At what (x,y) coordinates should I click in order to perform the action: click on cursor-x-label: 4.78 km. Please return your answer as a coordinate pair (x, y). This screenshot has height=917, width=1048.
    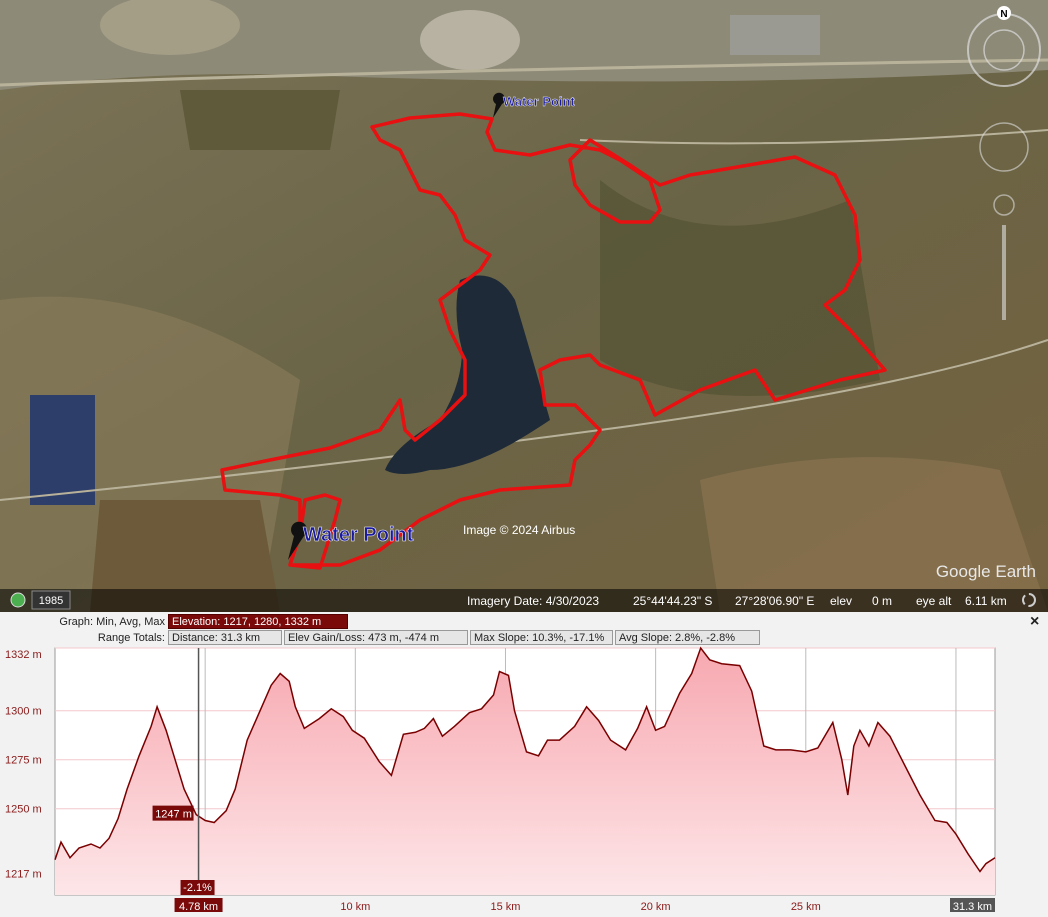
    Looking at the image, I should click on (198, 907).